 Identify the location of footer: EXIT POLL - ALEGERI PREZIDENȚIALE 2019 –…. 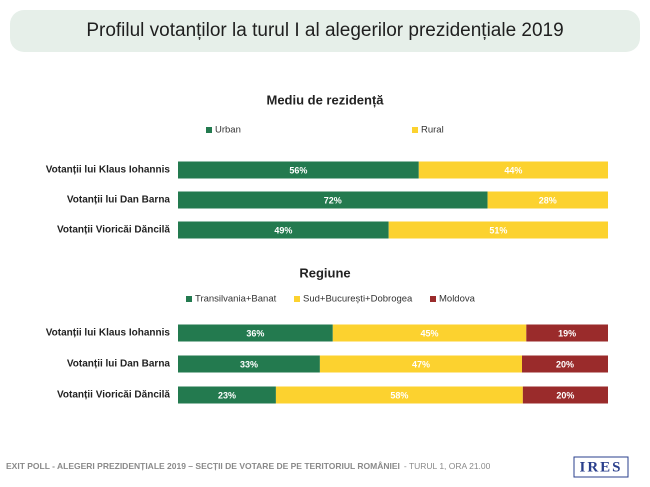
(248, 465).